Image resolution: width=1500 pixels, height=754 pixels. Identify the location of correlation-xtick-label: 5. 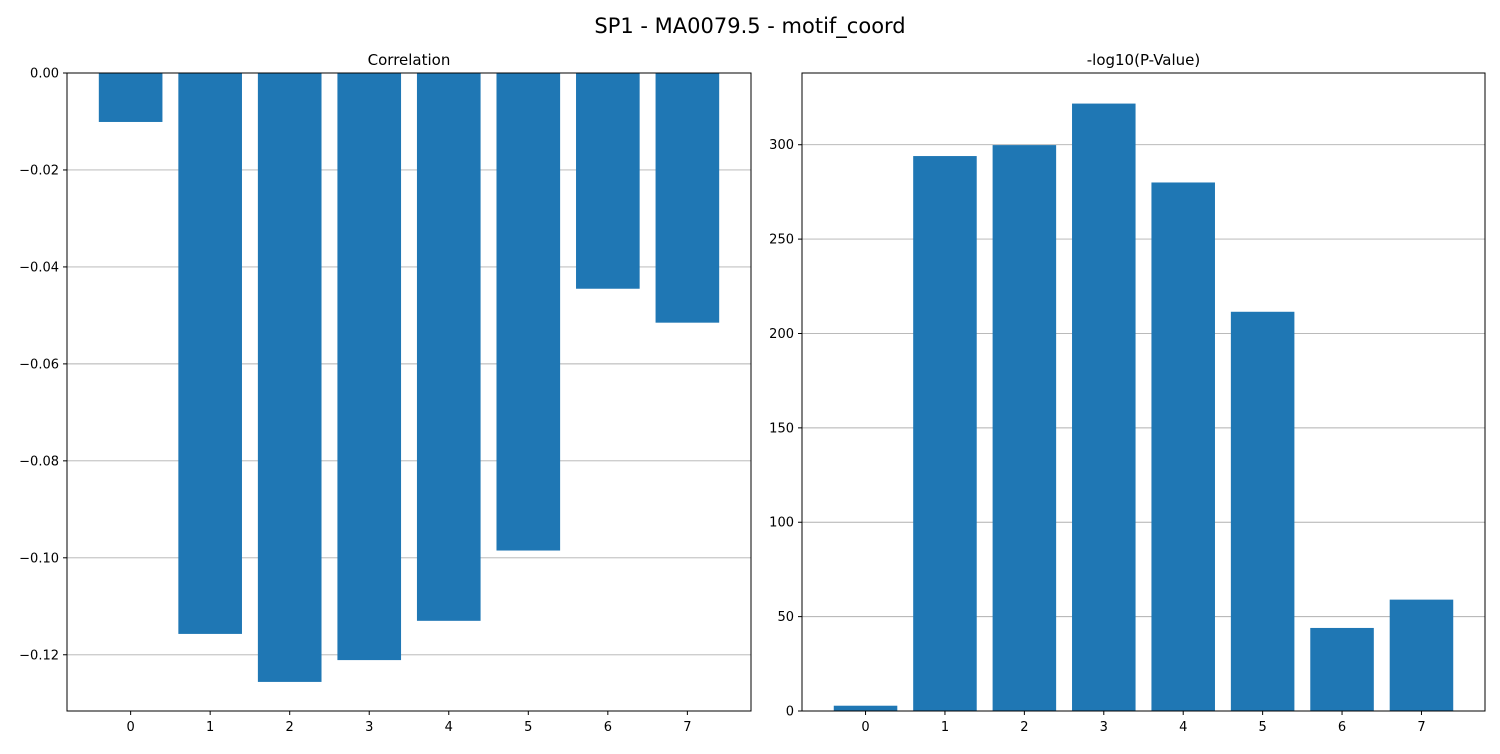
(528, 727).